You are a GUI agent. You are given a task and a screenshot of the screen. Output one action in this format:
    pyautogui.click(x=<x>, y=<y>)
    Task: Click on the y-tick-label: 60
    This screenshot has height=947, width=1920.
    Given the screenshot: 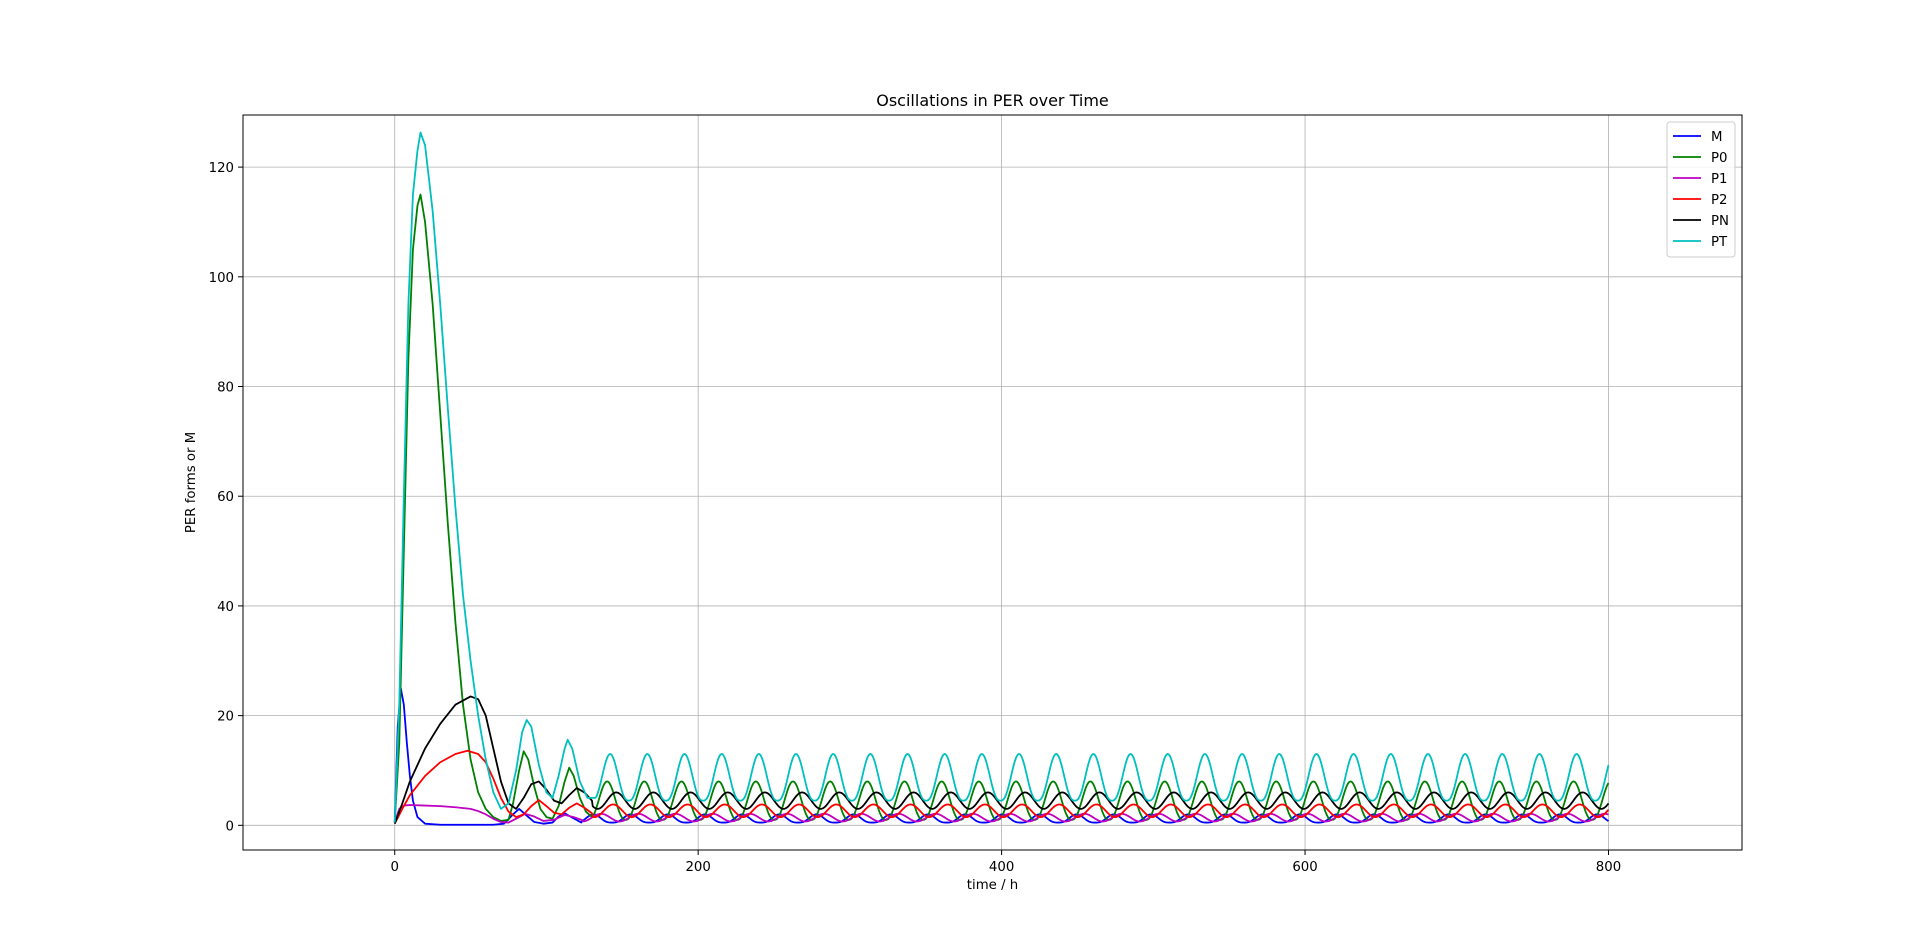 What is the action you would take?
    pyautogui.click(x=225, y=497)
    